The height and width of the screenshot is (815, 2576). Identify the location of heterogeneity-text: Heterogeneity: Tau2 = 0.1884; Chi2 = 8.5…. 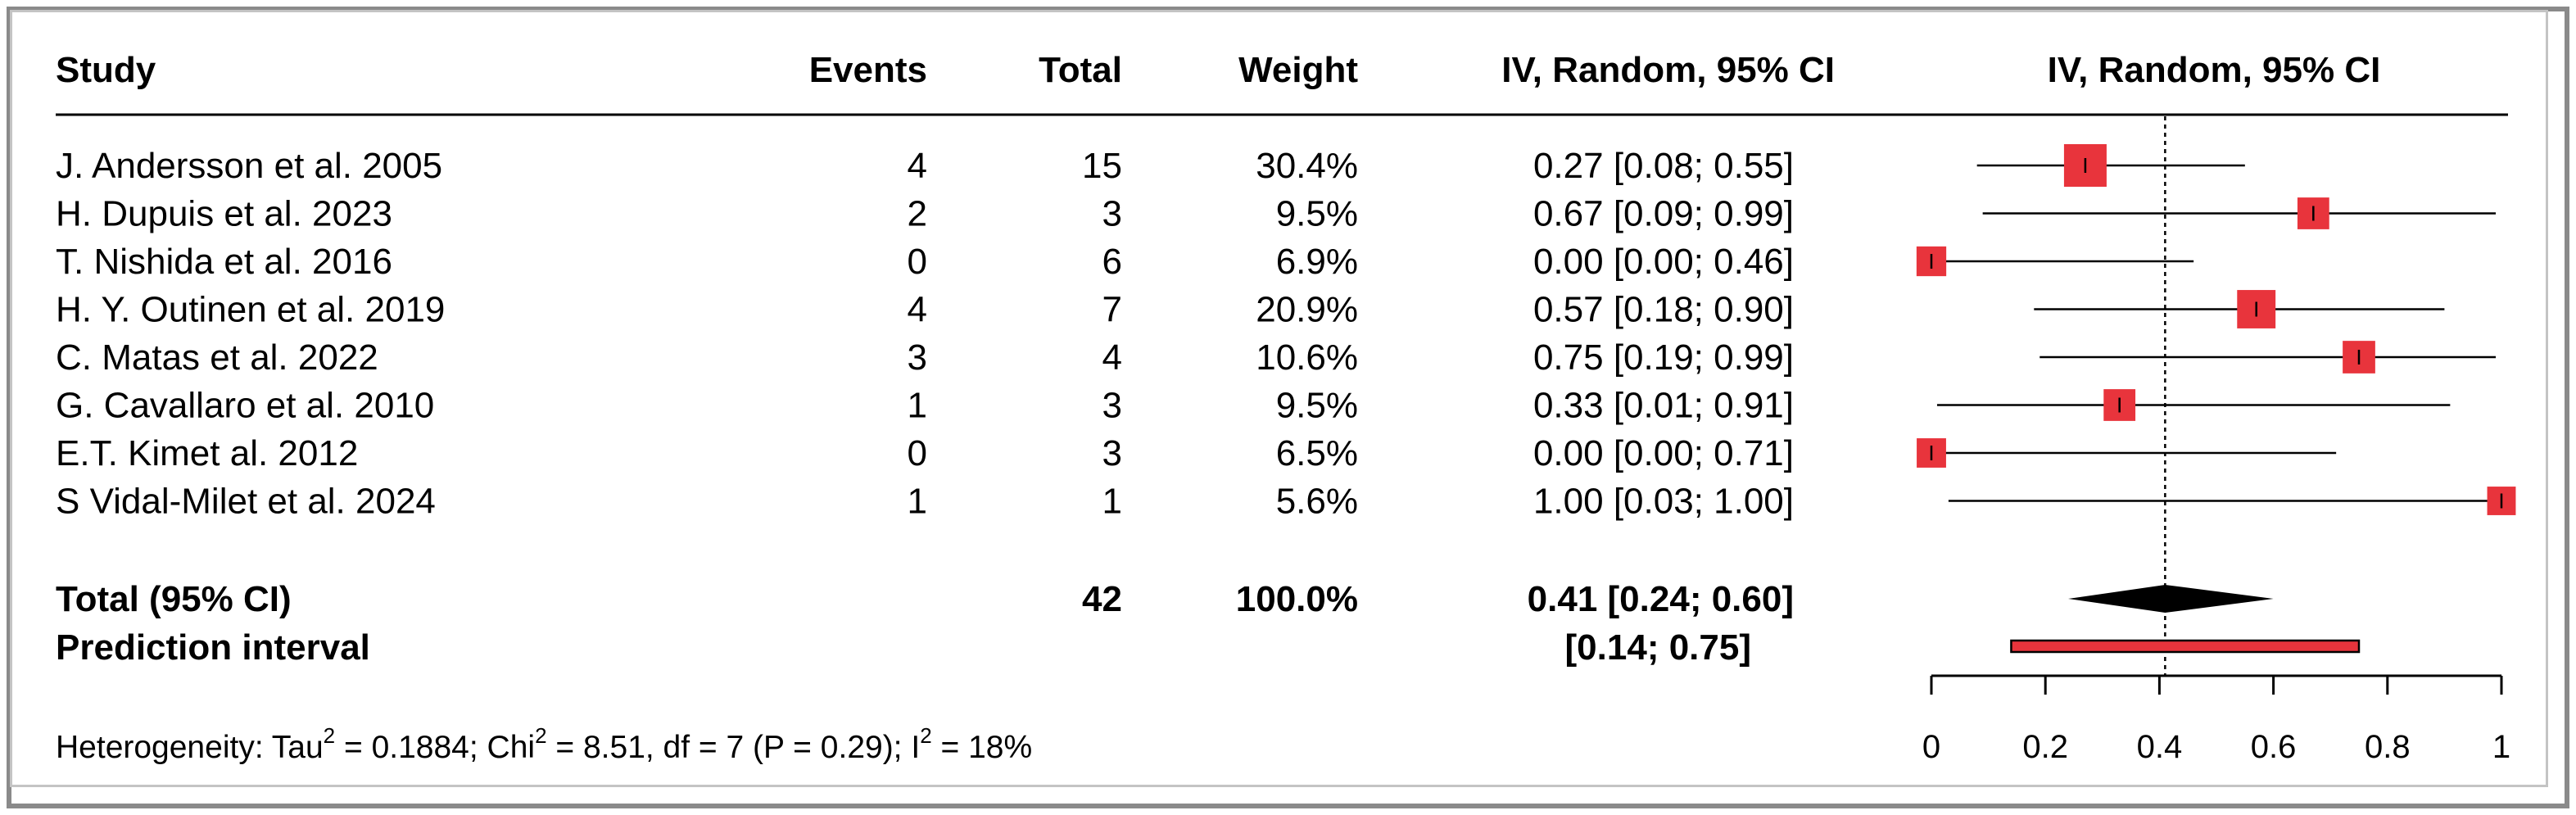
(544, 744).